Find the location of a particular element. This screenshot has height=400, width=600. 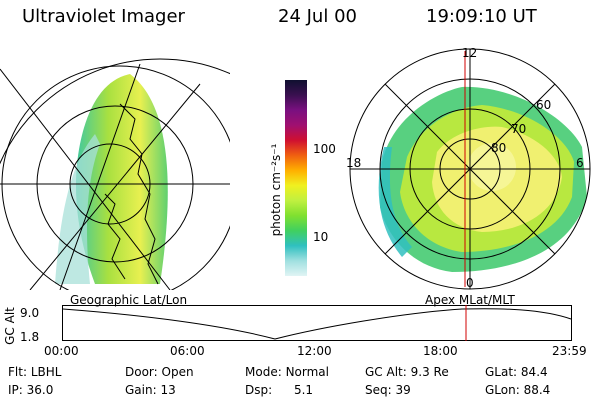

lat-label-70: 70 is located at coordinates (519, 129).